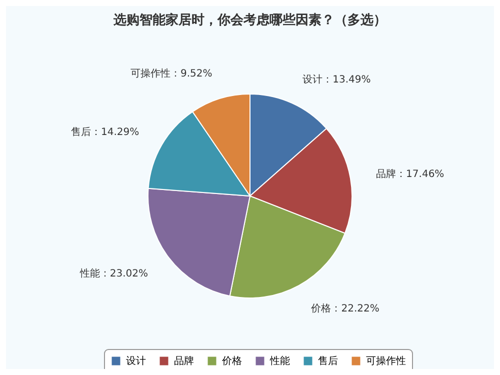 The width and height of the screenshot is (500, 375). Describe the element at coordinates (328, 361) in the screenshot. I see `legend-label: 售后` at that location.